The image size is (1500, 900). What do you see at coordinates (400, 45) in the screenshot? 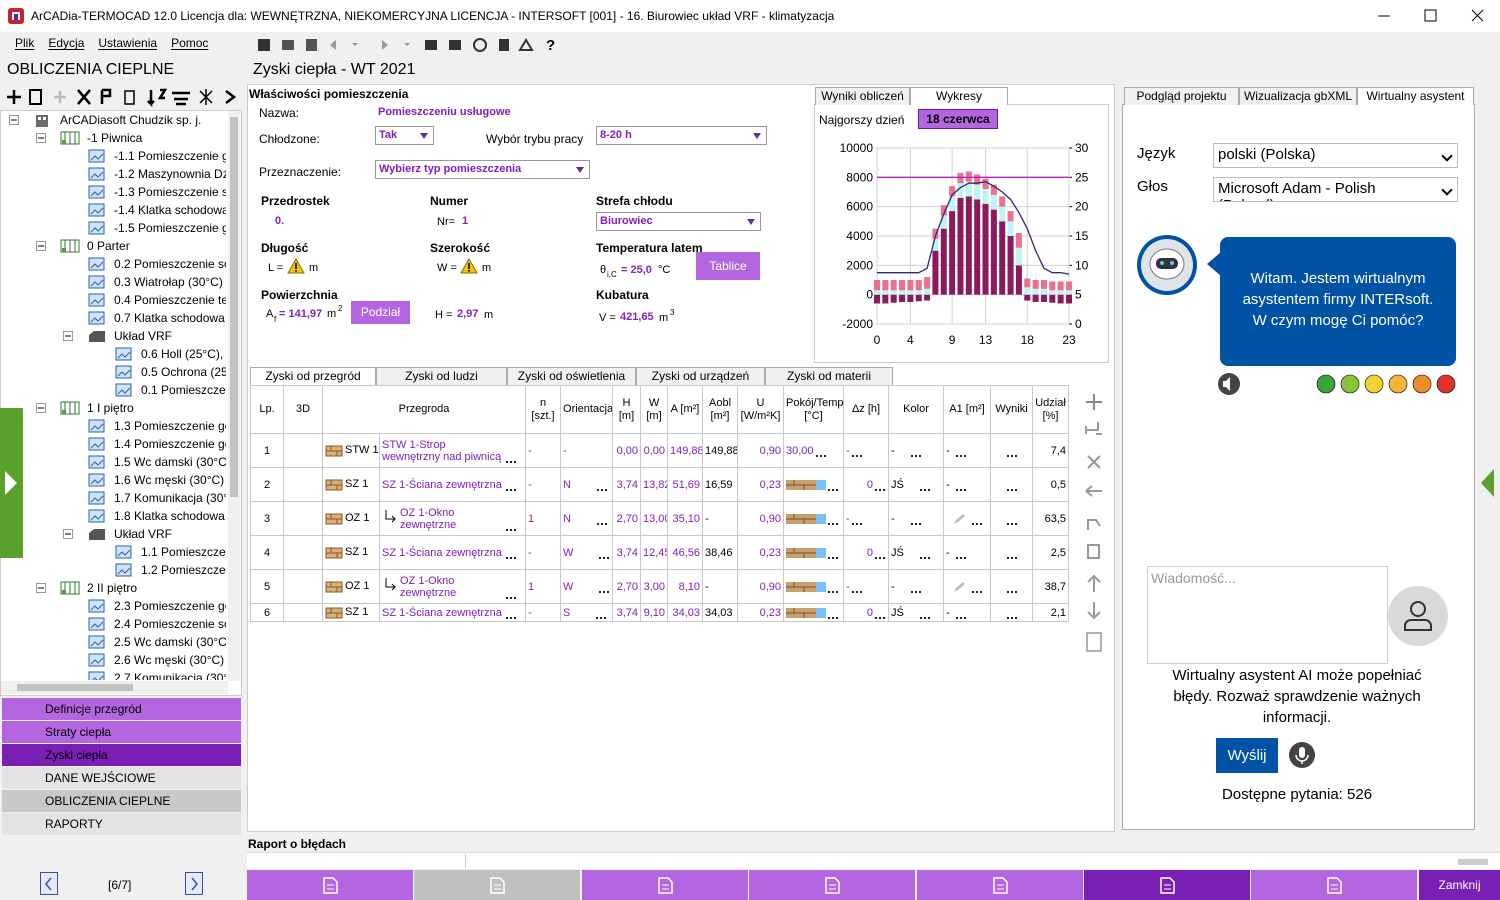
I see `toolbar` at bounding box center [400, 45].